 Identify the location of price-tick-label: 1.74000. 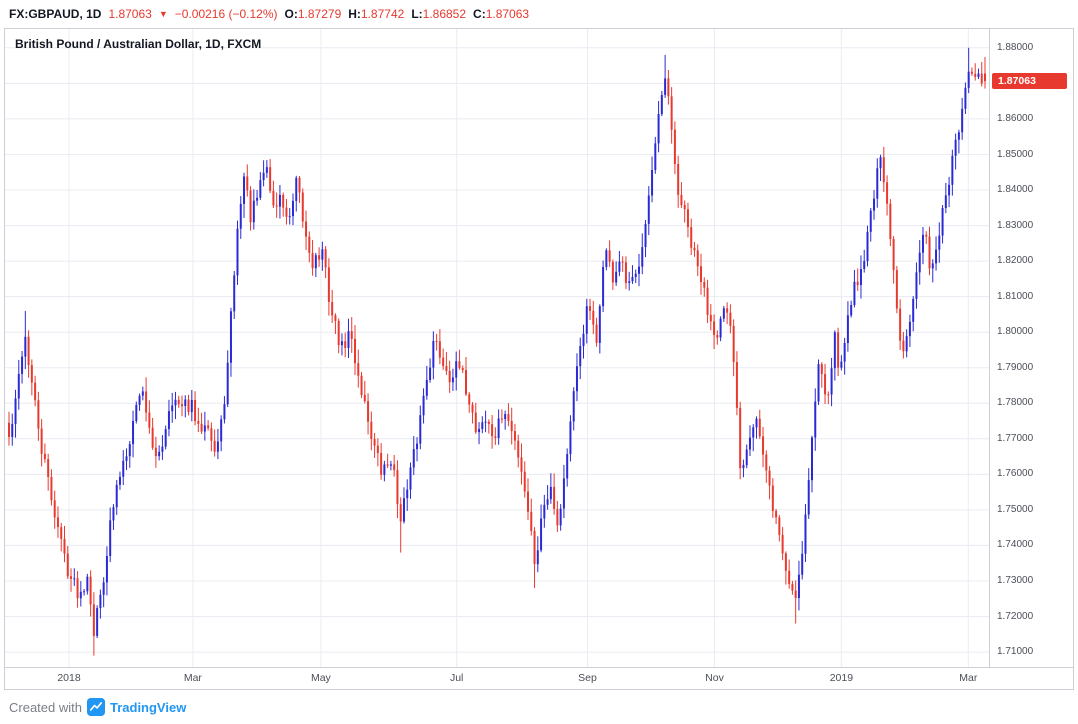
(1015, 545).